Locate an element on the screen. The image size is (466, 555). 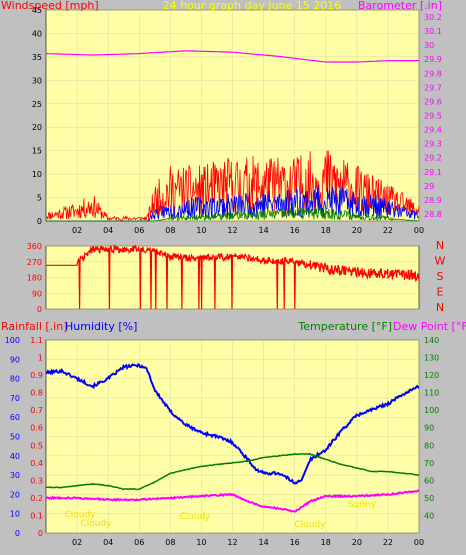
barometer-tick-label: 29.4 is located at coordinates (433, 130).